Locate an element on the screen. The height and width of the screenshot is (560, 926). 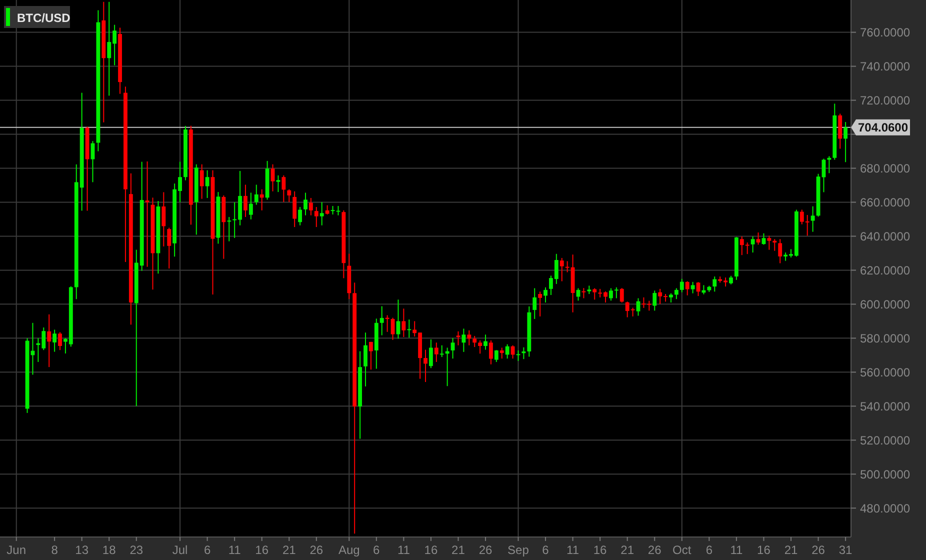
y-tick-label: 640.0000 is located at coordinates (885, 236).